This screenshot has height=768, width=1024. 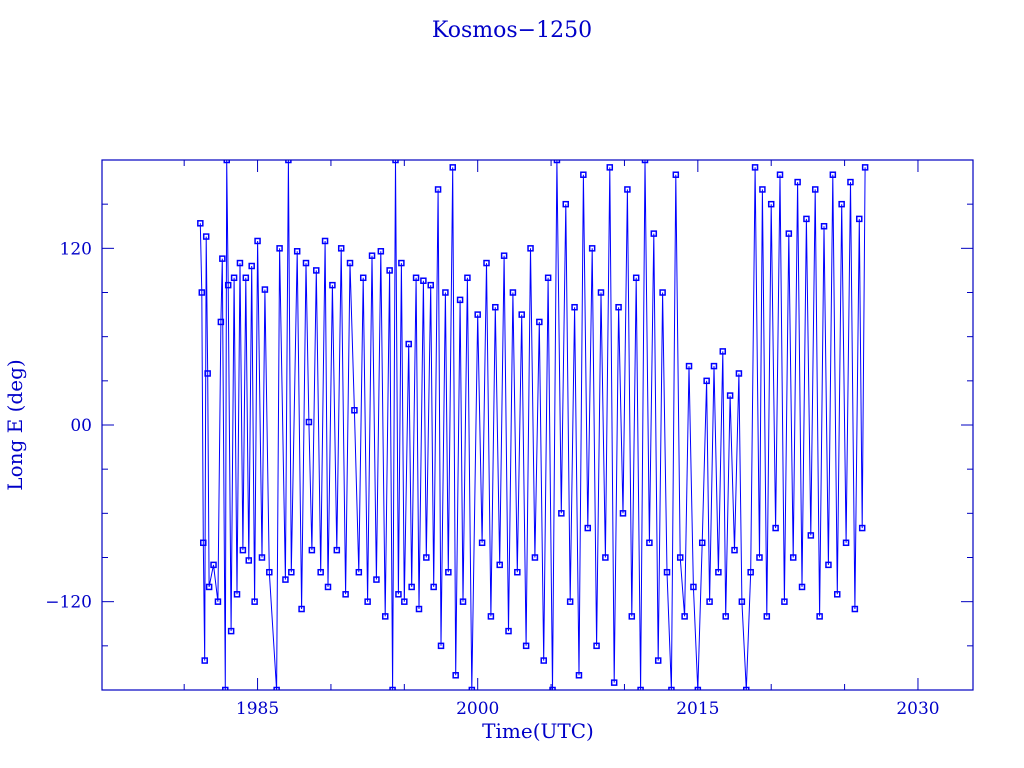 What do you see at coordinates (68, 603) in the screenshot?
I see `y-tick-label: −120` at bounding box center [68, 603].